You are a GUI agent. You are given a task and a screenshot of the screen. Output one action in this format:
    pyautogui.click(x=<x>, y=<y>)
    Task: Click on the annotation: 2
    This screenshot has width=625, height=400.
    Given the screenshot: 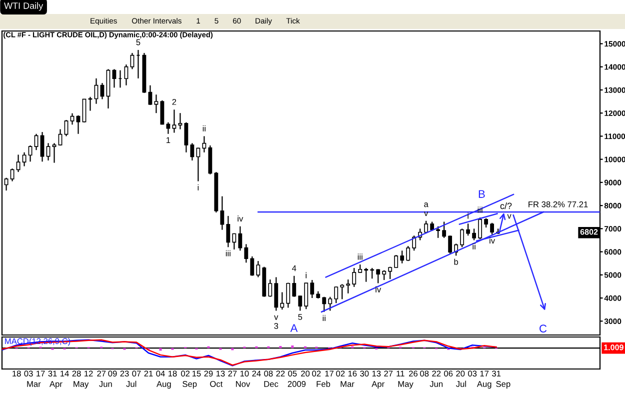 What is the action you would take?
    pyautogui.click(x=174, y=101)
    